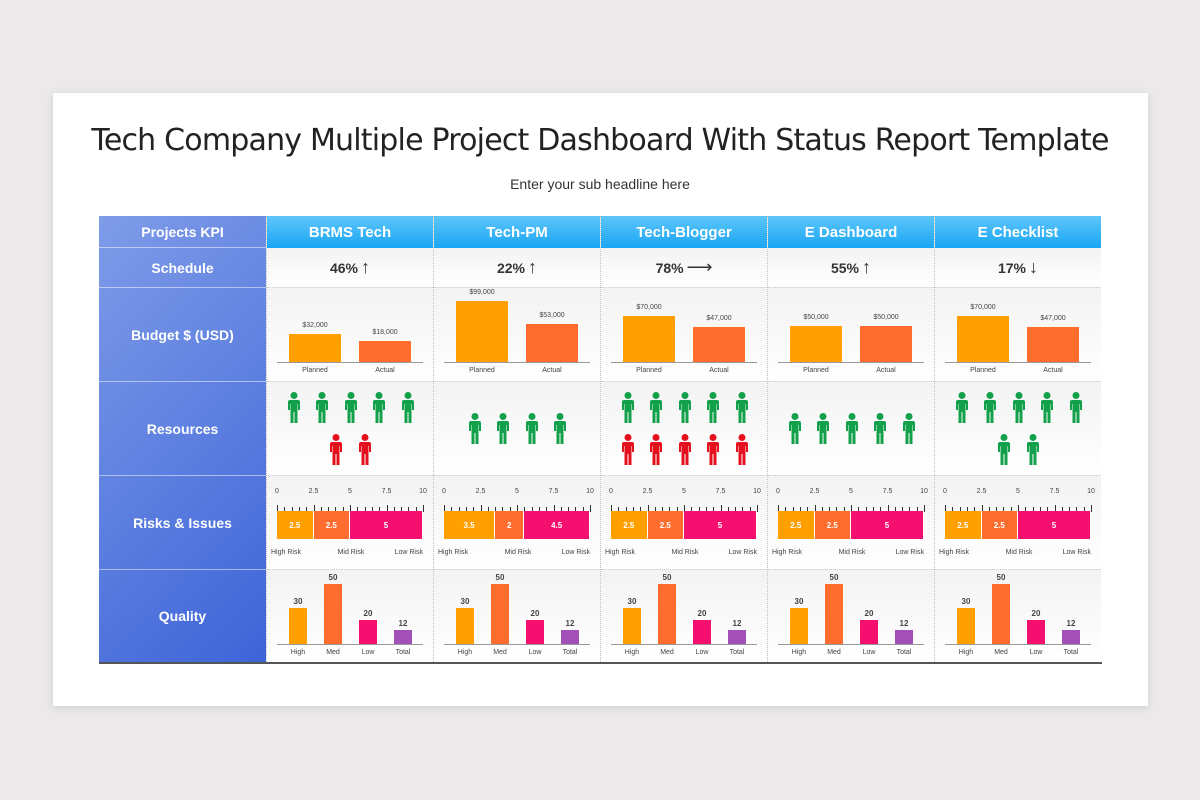  Describe the element at coordinates (517, 232) in the screenshot. I see `project-header: Tech-PM` at that location.